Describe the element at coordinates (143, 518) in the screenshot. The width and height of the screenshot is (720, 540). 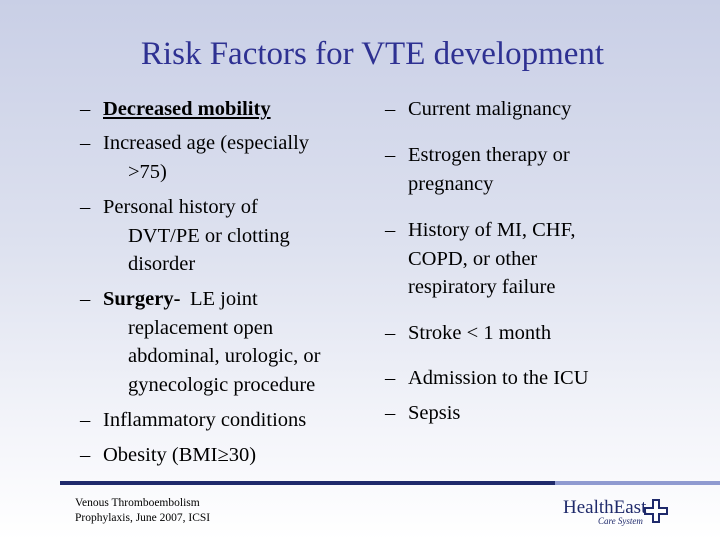
I see `footer-text: Prophylaxis, June 2007, ICSI` at that location.